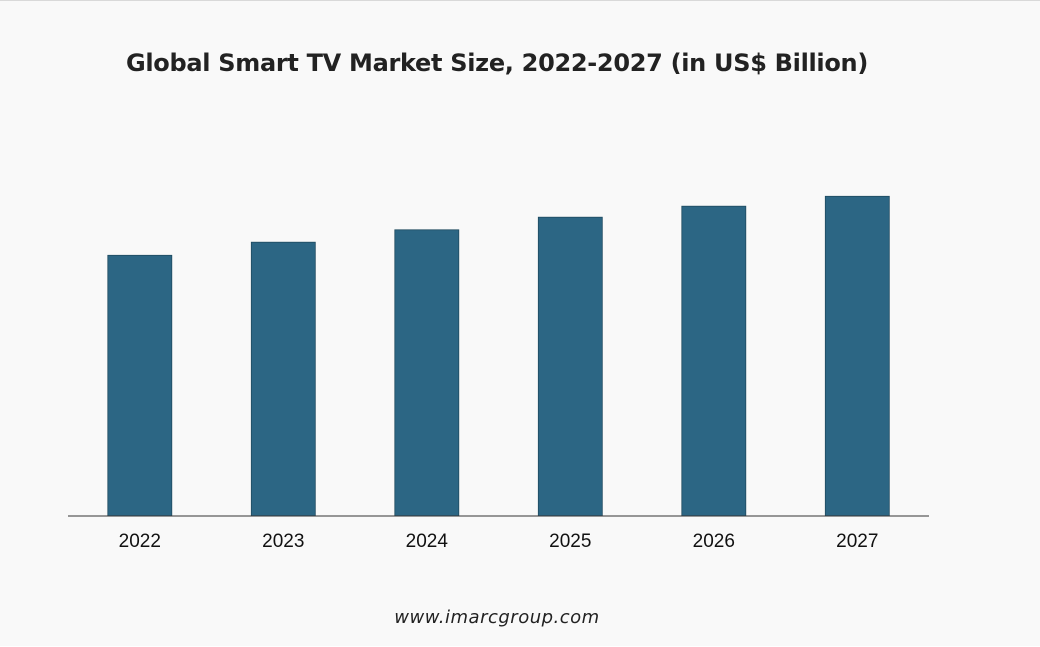  Describe the element at coordinates (857, 356) in the screenshot. I see `bar-2027` at that location.